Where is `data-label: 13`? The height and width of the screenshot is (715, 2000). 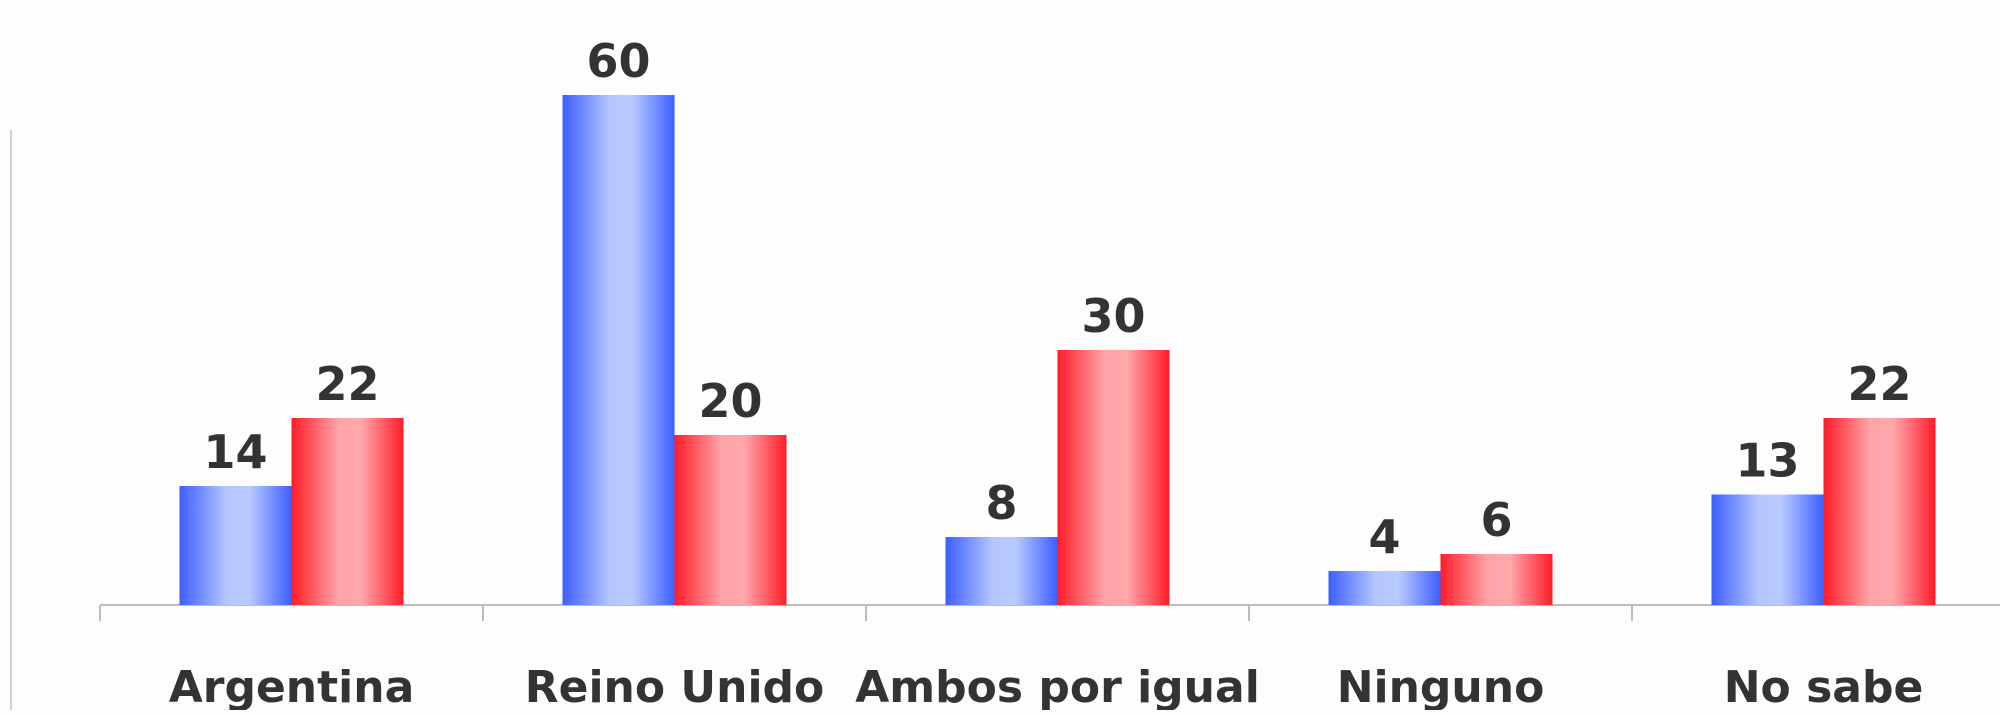
data-label: 13 is located at coordinates (1767, 461).